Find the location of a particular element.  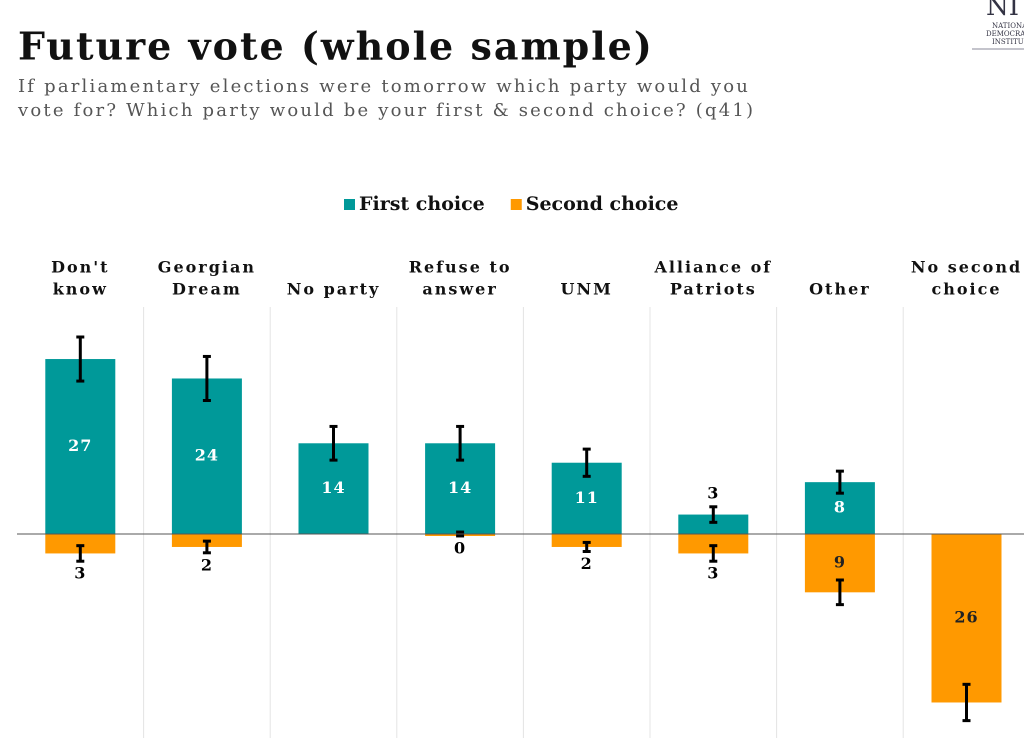

value-label: 24 is located at coordinates (207, 455).